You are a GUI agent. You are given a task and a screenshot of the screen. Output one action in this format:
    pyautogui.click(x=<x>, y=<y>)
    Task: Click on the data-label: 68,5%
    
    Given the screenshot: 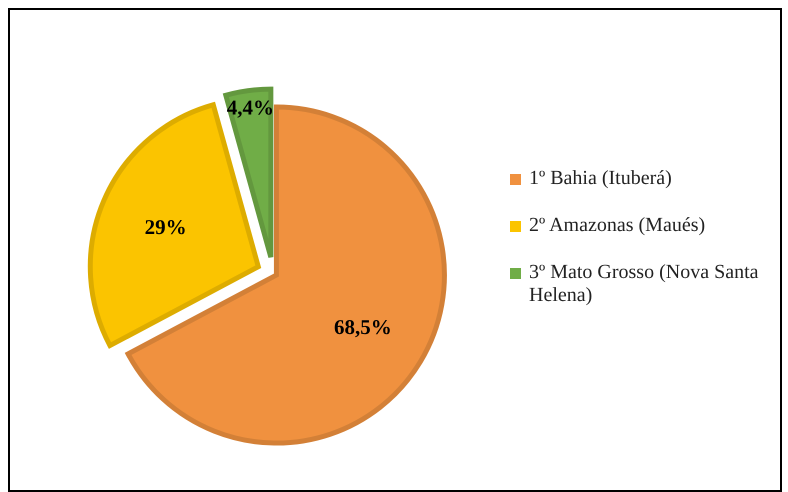 What is the action you would take?
    pyautogui.click(x=363, y=326)
    